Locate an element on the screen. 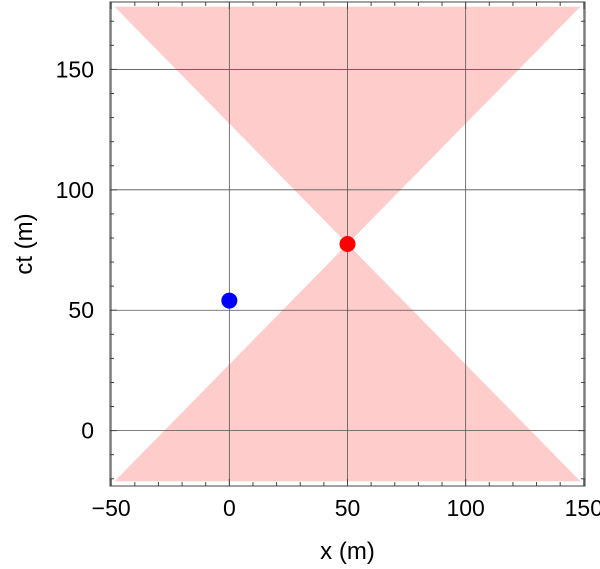  x-tick-label: 150 is located at coordinates (582, 508).